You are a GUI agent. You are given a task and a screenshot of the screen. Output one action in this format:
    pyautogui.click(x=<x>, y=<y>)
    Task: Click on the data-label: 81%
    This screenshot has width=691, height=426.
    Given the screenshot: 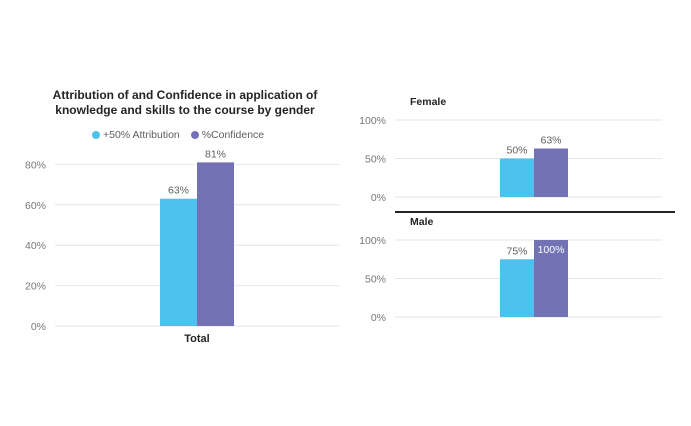 What is the action you would take?
    pyautogui.click(x=215, y=154)
    